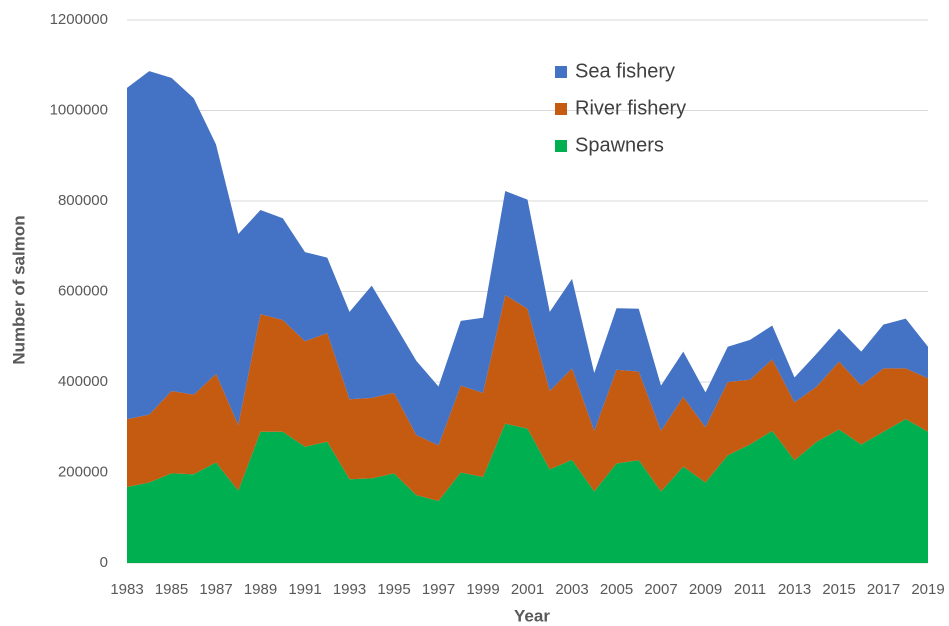 The height and width of the screenshot is (626, 949). I want to click on y-tick-label: 0, so click(104, 562).